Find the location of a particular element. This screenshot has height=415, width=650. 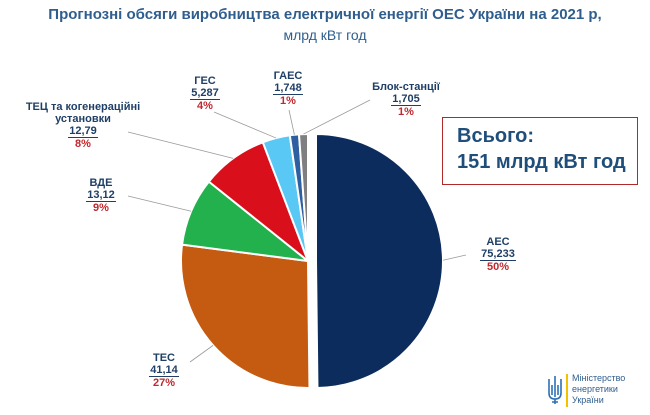

label-tec: ТЕЦ та когенераційні установки 12,79 8% is located at coordinates (83, 125).